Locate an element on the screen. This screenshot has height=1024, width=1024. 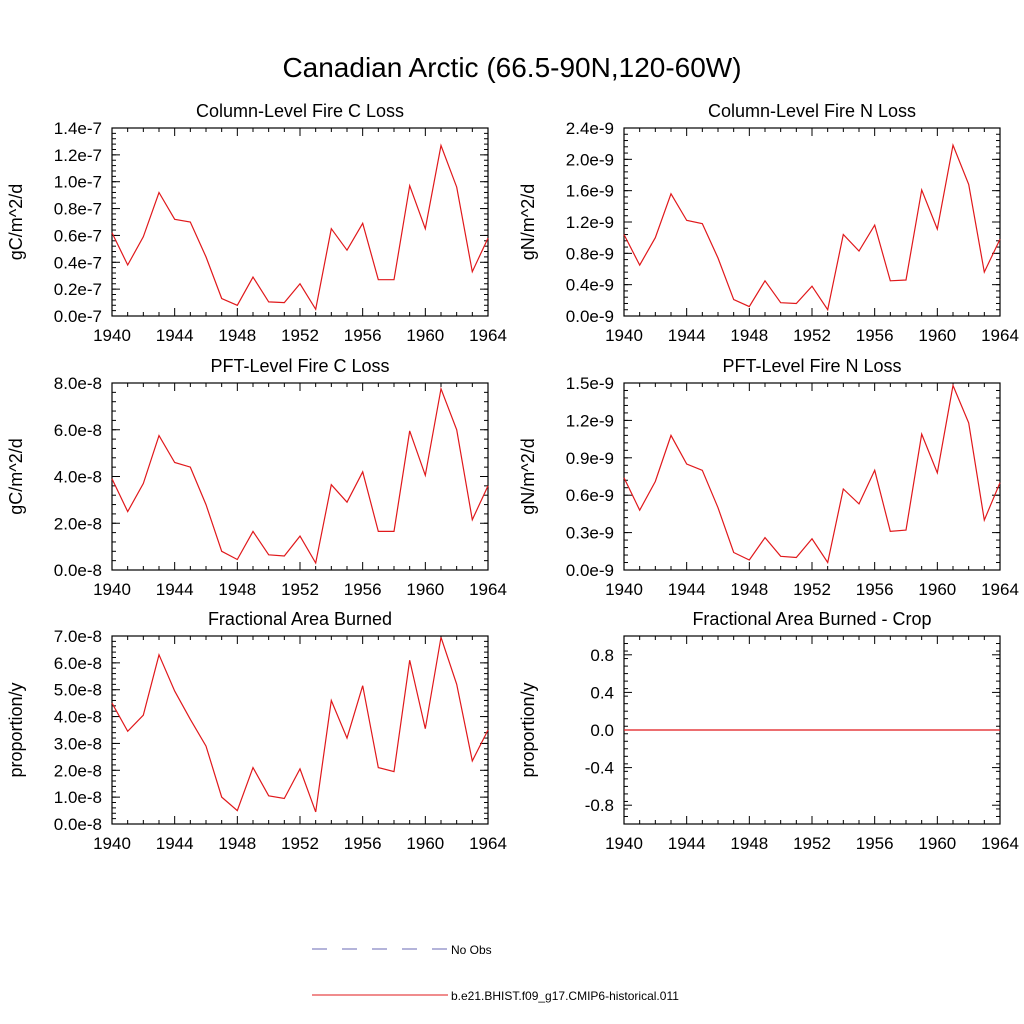
y-tick-label: 0.6e-7 is located at coordinates (78, 235).